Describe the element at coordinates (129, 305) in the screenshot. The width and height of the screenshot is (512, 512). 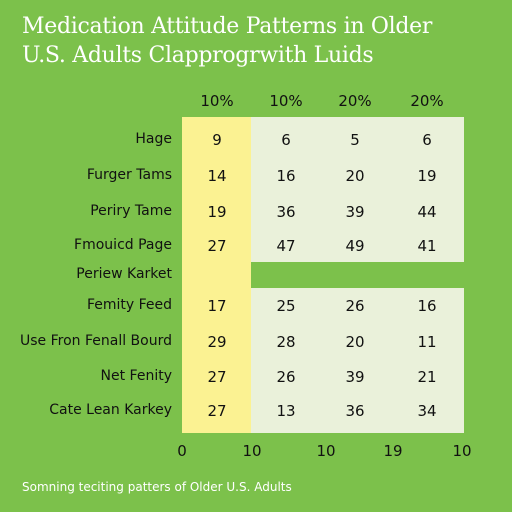
I see `row-label: Femity Feed` at that location.